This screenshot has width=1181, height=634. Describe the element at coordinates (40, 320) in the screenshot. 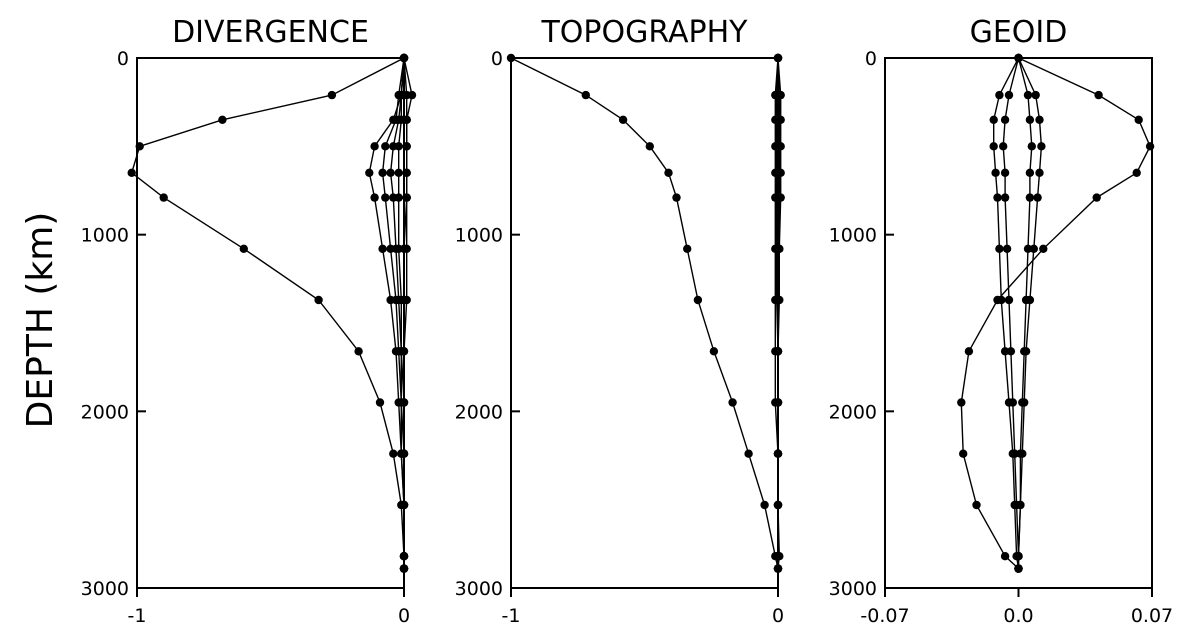

I see `y-axis-label: DEPTH (km)` at that location.